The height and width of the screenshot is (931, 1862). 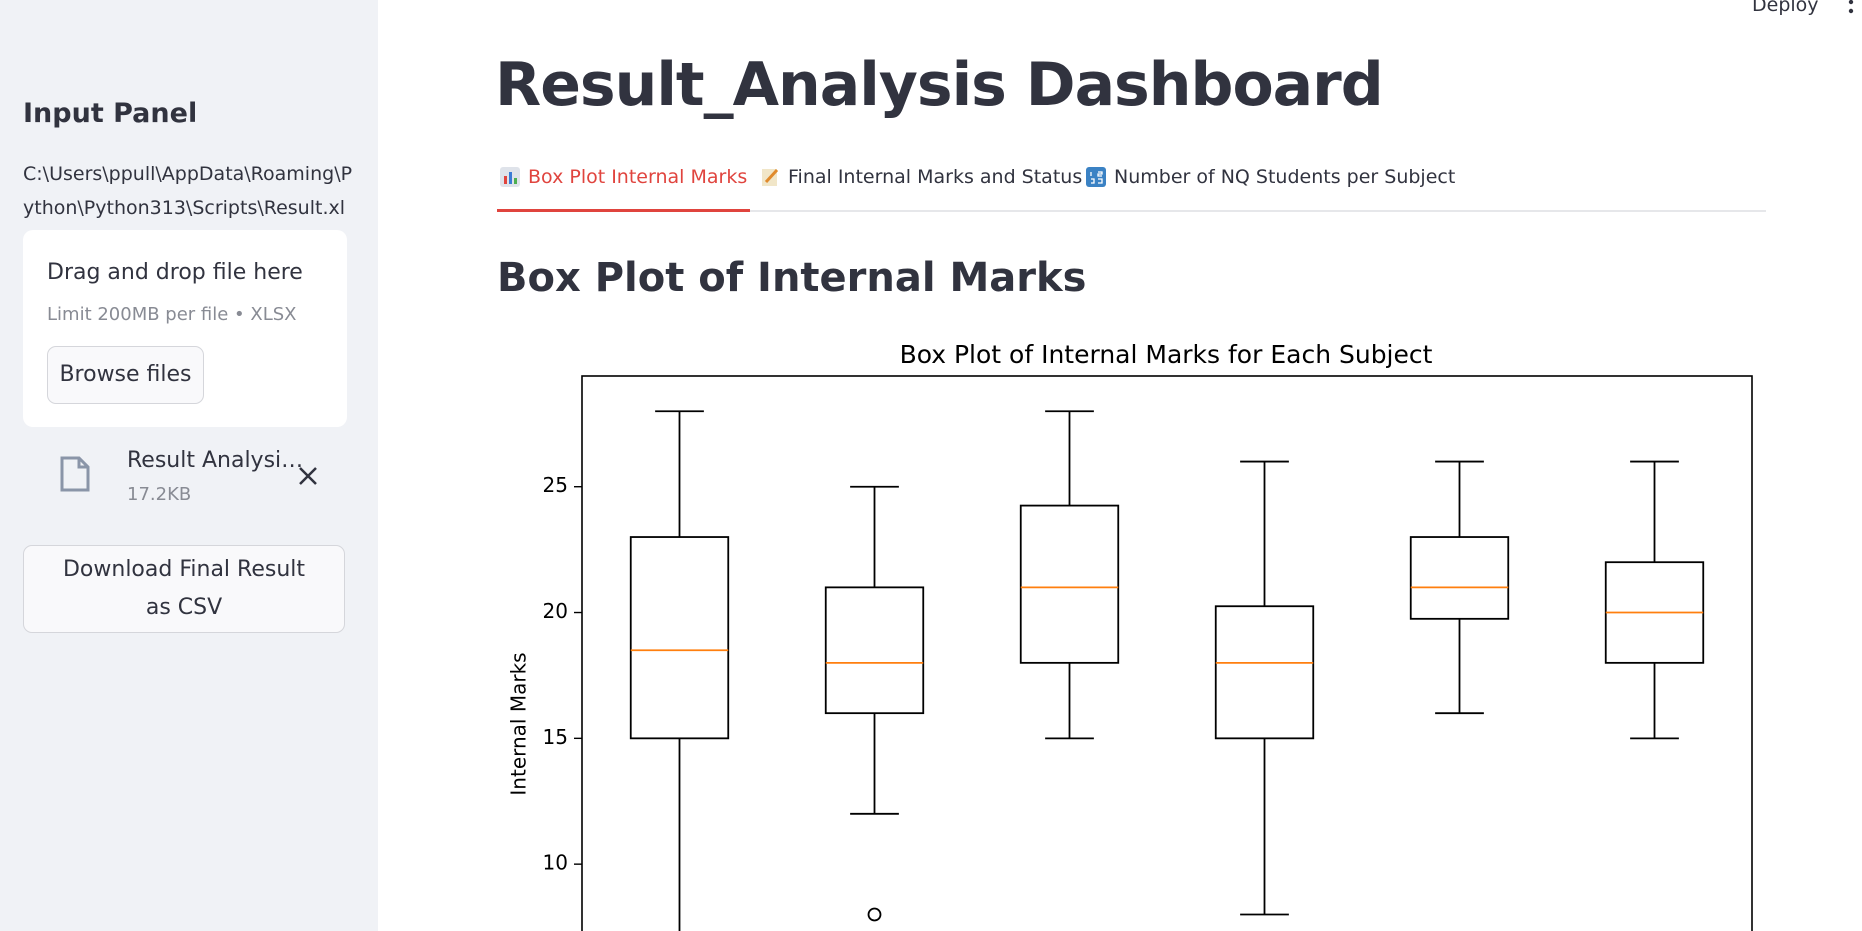 I want to click on remove-file, so click(x=308, y=476).